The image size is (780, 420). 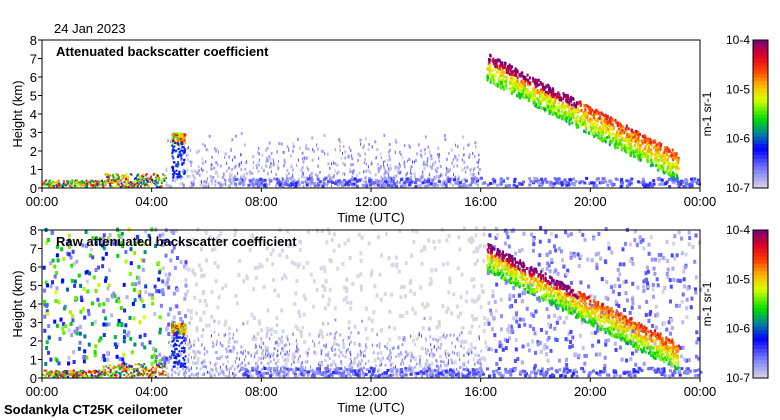 I want to click on colorbar-swatch, so click(x=760, y=127).